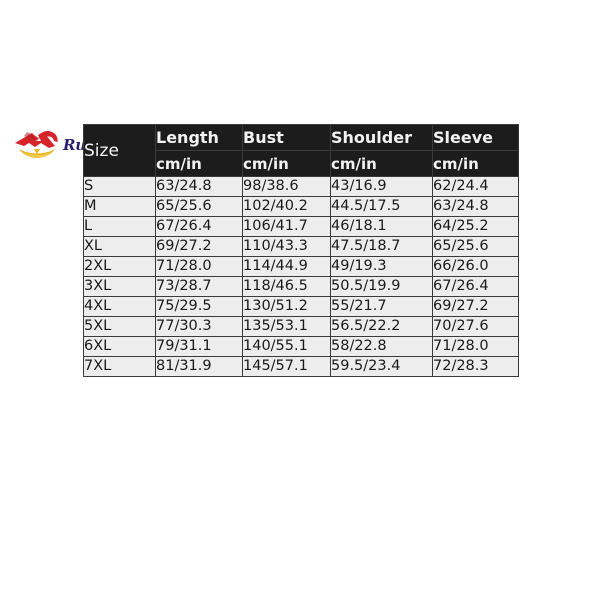 This screenshot has height=600, width=600. Describe the element at coordinates (119, 326) in the screenshot. I see `cell-size: 5XL` at that location.